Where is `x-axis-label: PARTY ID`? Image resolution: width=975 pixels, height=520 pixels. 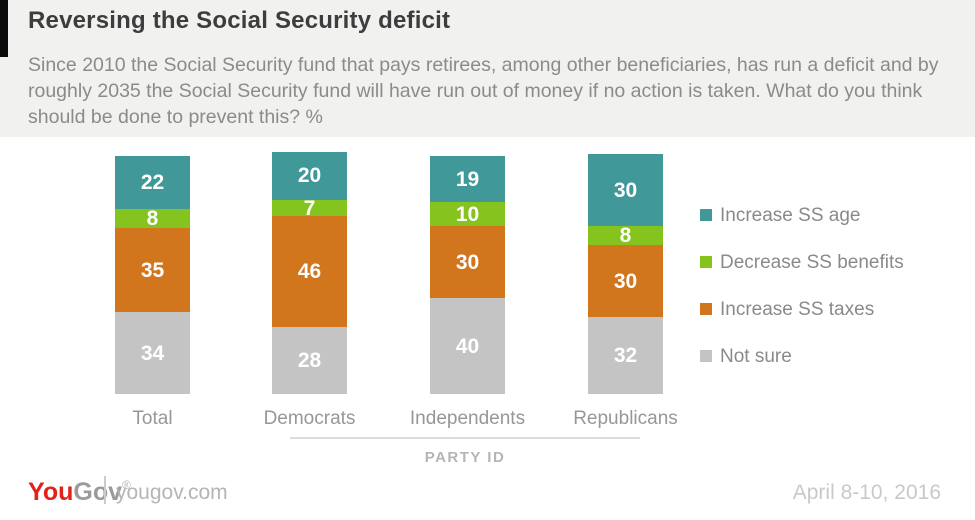 x-axis-label: PARTY ID is located at coordinates (465, 457).